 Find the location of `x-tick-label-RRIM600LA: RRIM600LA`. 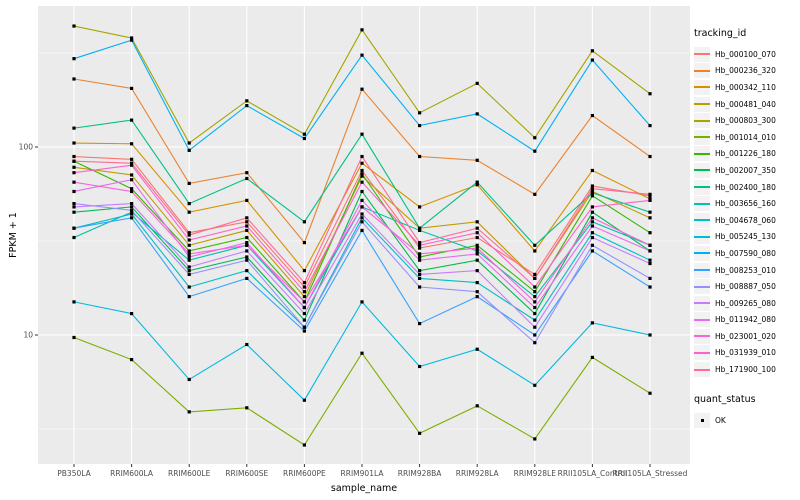

x-tick-label-RRIM600LA: RRIM600LA is located at coordinates (132, 473).